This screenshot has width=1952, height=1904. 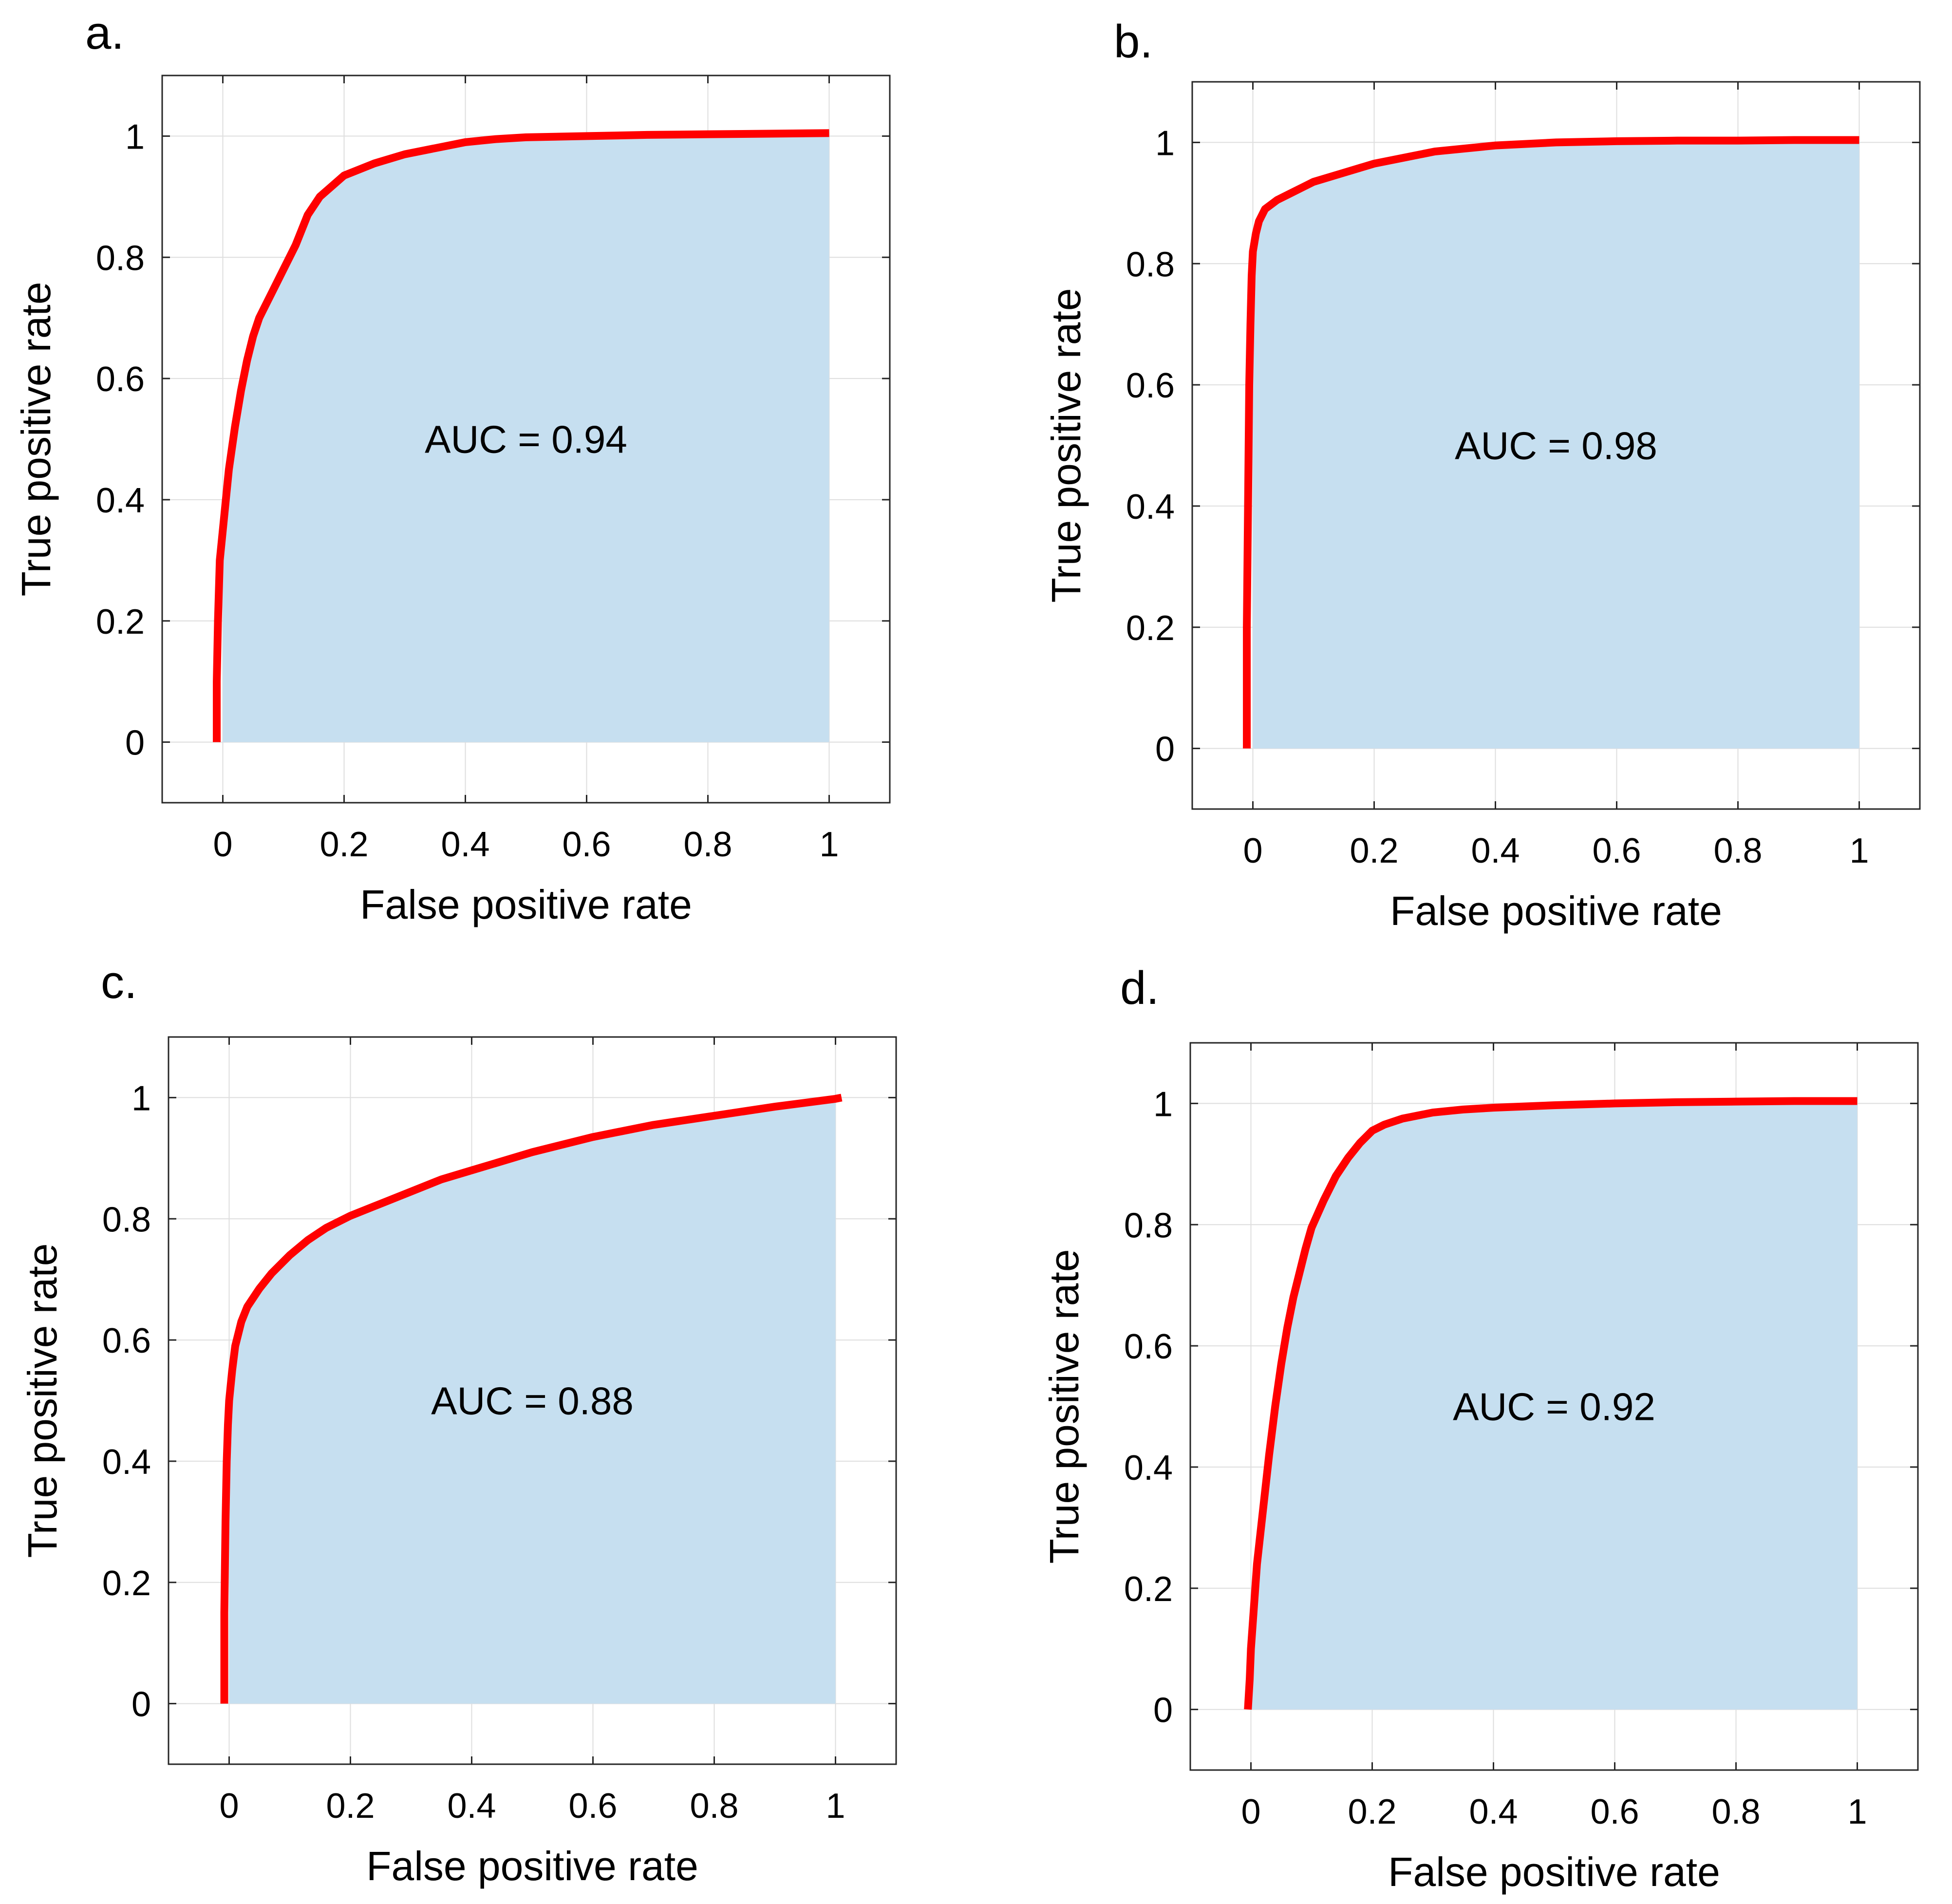 What do you see at coordinates (119, 982) in the screenshot?
I see `panel-label: c.` at bounding box center [119, 982].